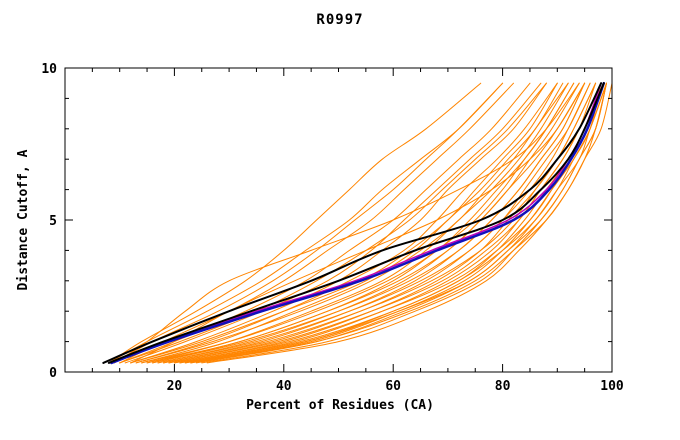  What do you see at coordinates (340, 20) in the screenshot?
I see `chart-title: R0997` at bounding box center [340, 20].